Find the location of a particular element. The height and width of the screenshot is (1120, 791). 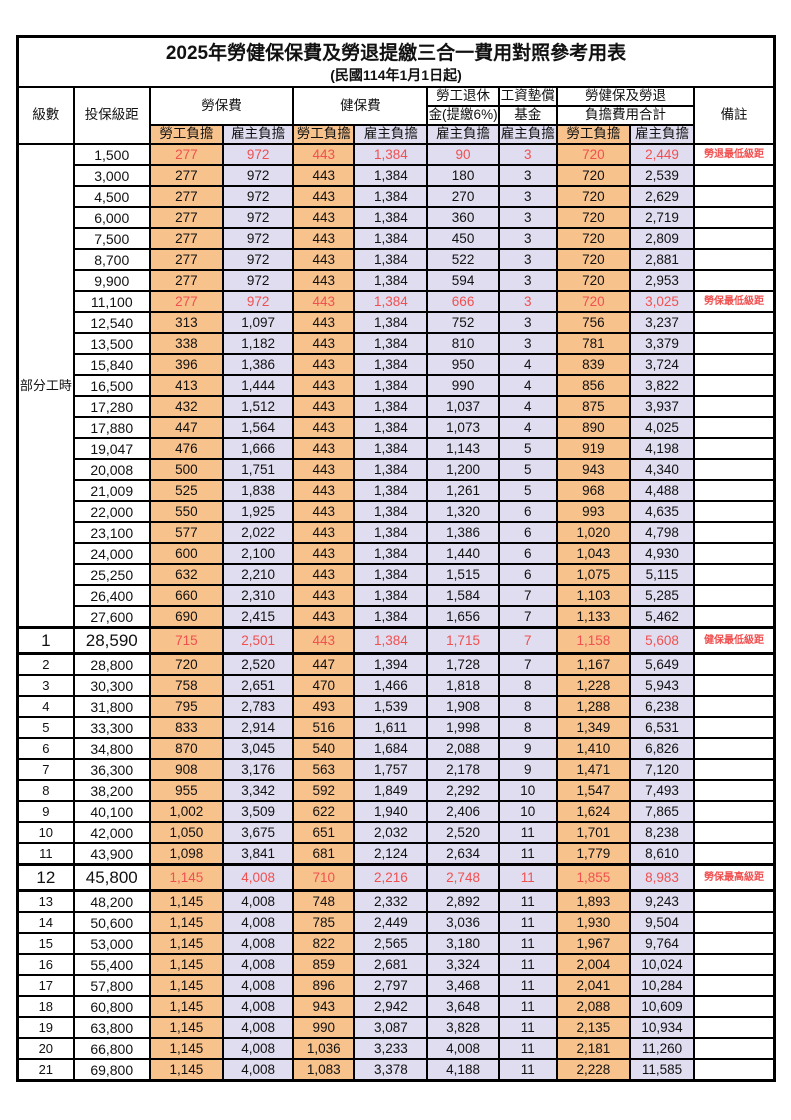

bracket-cell: 38,200 is located at coordinates (111, 790).